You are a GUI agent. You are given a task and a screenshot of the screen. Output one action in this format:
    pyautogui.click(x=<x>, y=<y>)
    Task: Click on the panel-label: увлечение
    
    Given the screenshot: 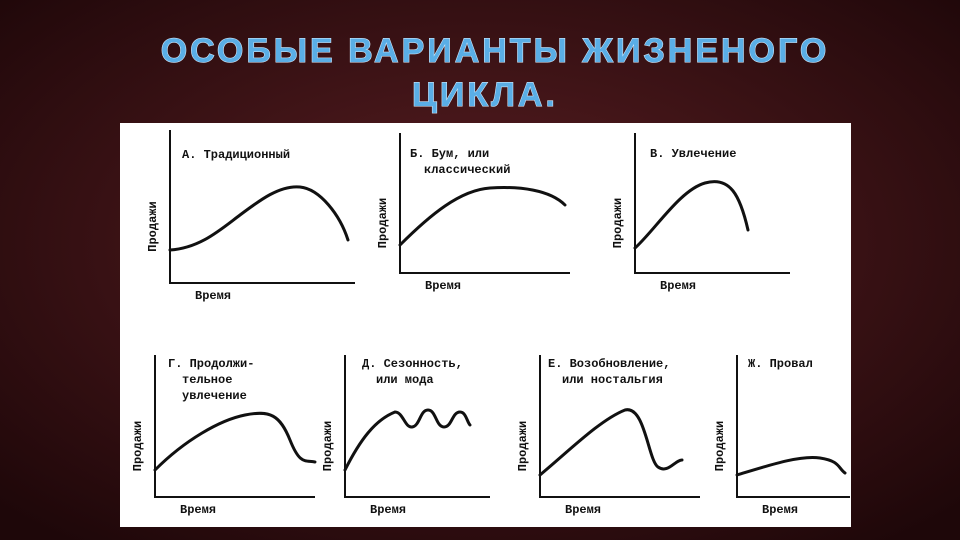 What is the action you would take?
    pyautogui.click(x=214, y=396)
    